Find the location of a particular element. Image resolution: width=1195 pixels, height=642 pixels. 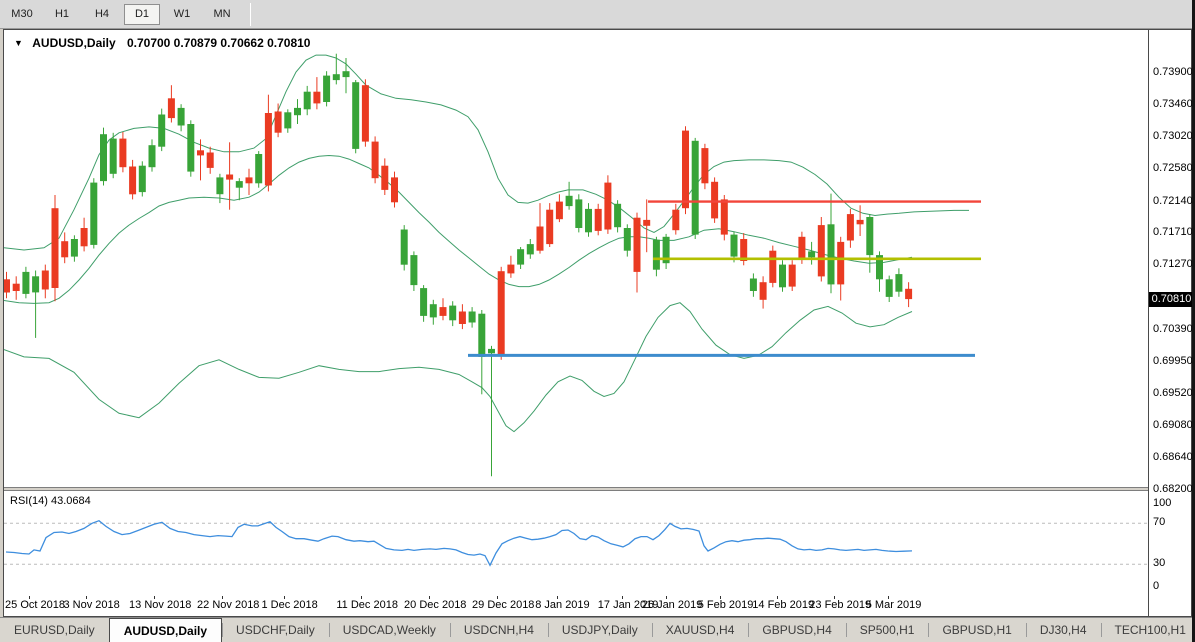

symbol-tab-usdcnh: USDCNH,H4 is located at coordinates (498, 630).